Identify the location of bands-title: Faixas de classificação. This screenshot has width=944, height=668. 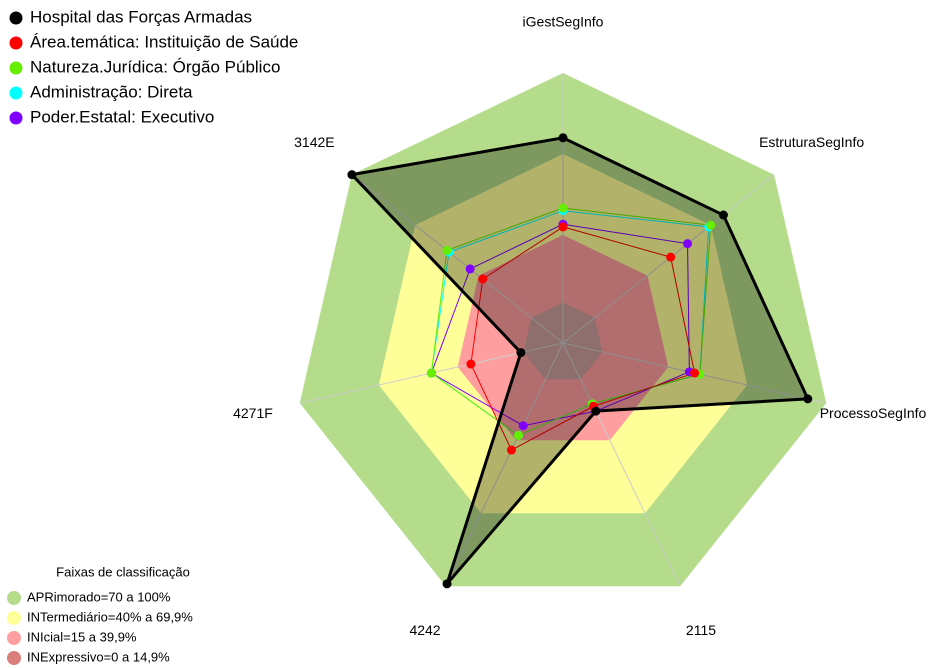
(123, 571).